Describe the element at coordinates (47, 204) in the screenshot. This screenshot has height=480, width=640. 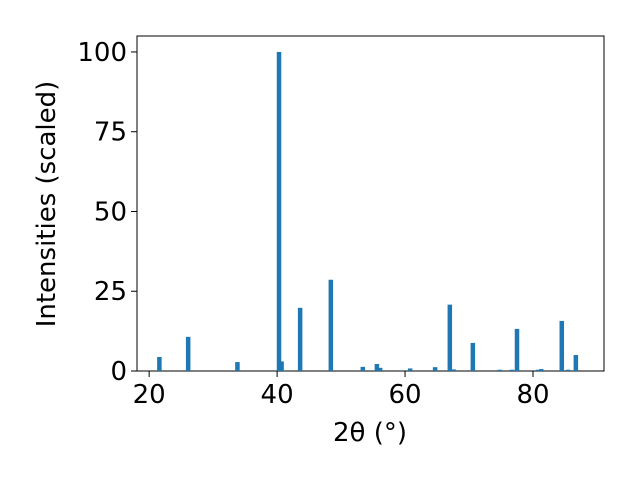
I see `y-axis-label: Intensities (scaled)` at that location.